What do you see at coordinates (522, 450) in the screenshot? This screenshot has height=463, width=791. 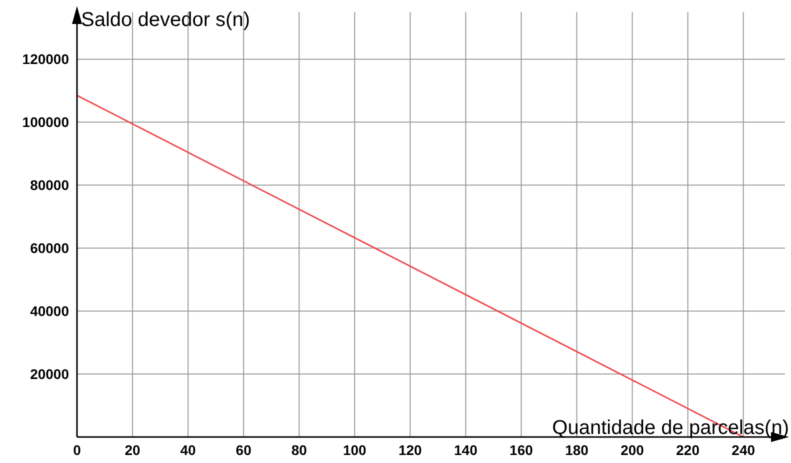 I see `x-tick-label: 160` at bounding box center [522, 450].